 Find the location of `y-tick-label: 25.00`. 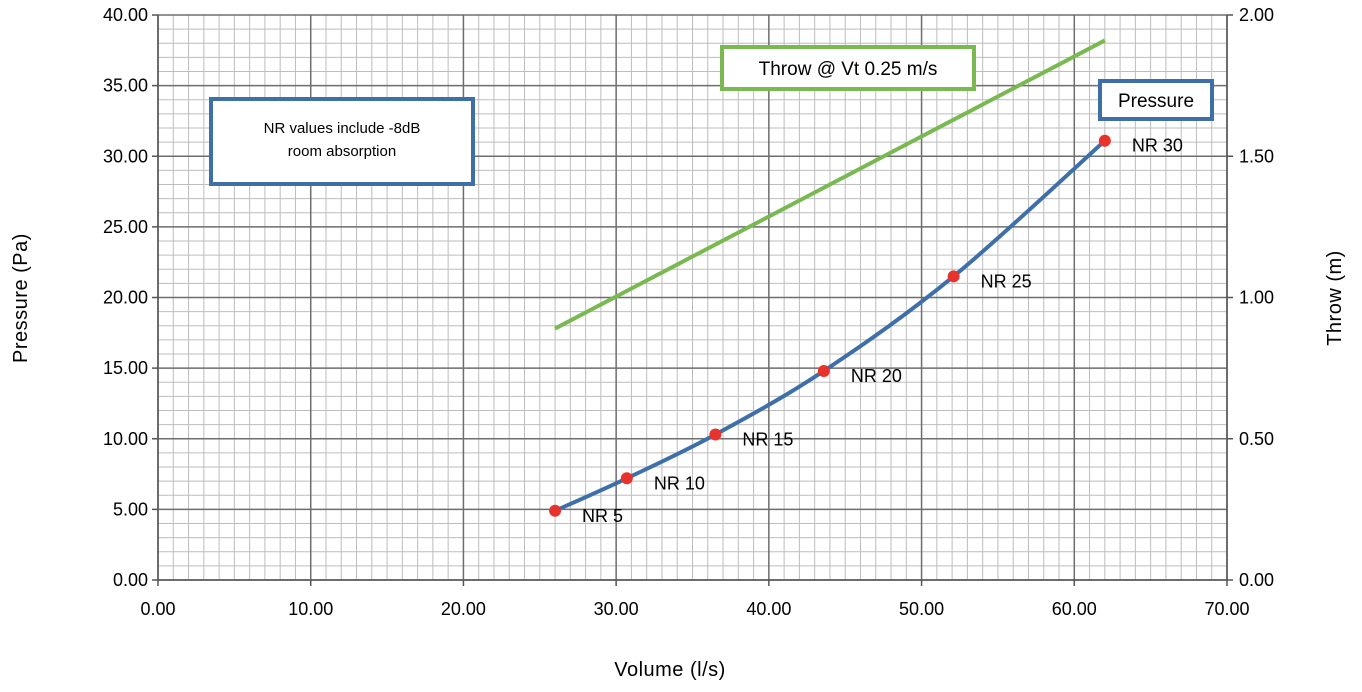

y-tick-label: 25.00 is located at coordinates (125, 227).